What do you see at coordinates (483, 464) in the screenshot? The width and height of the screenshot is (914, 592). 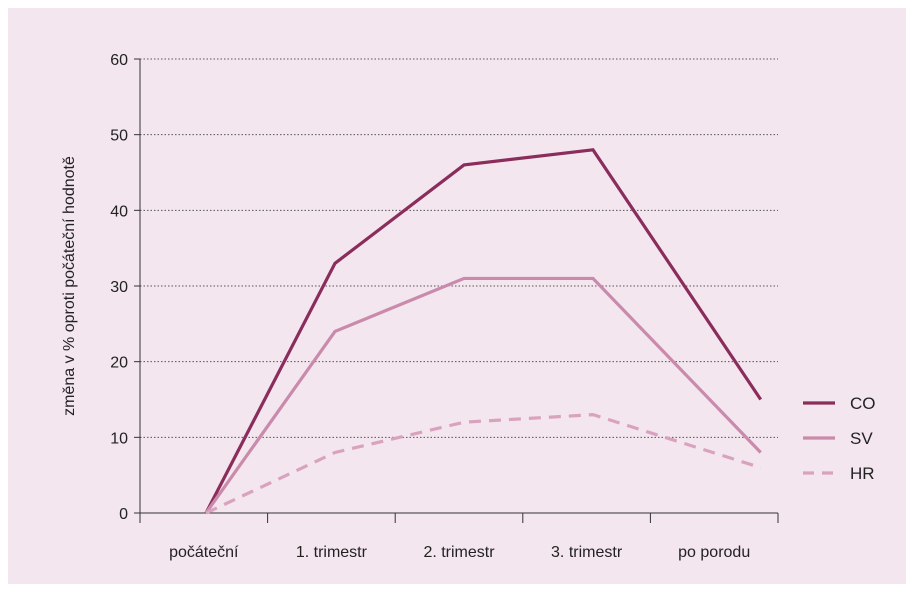 I see `series-line-hr` at bounding box center [483, 464].